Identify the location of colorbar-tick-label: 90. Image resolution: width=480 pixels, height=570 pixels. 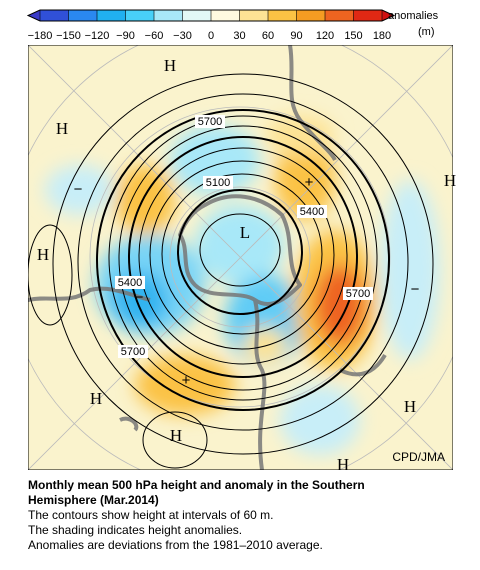
(296, 36).